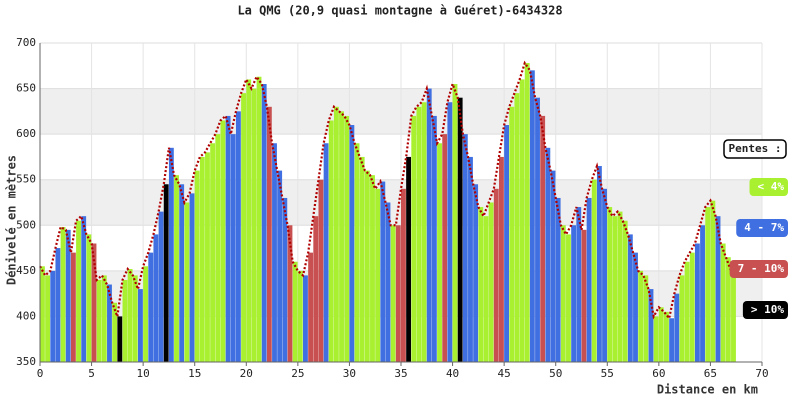  I want to click on y-tick-label: 600, so click(26, 133).